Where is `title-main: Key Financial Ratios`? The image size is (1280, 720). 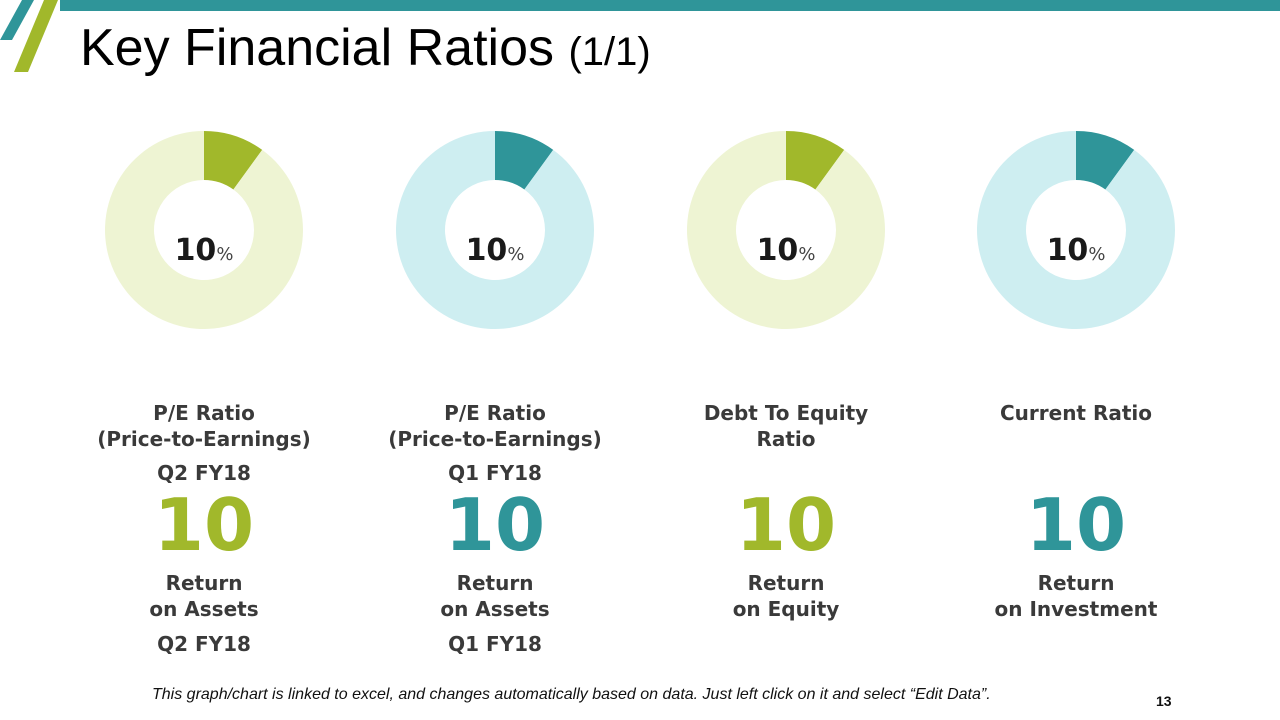
title-main: Key Financial Ratios is located at coordinates (317, 48).